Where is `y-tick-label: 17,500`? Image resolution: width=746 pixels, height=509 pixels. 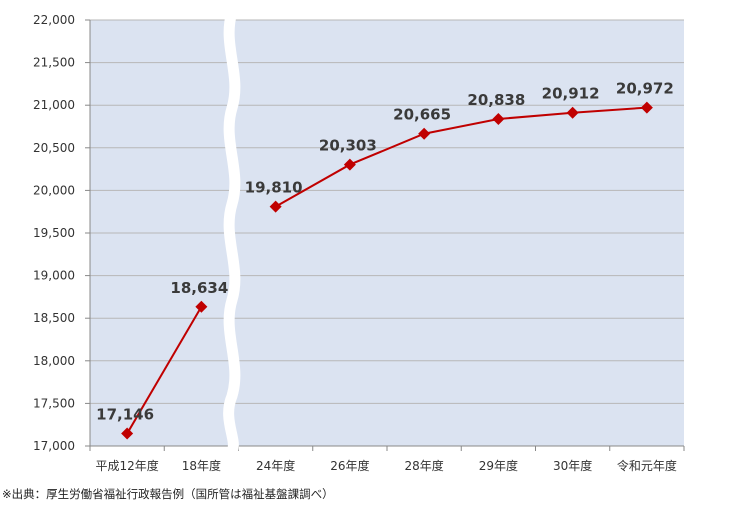
y-tick-label: 17,500 is located at coordinates (54, 403).